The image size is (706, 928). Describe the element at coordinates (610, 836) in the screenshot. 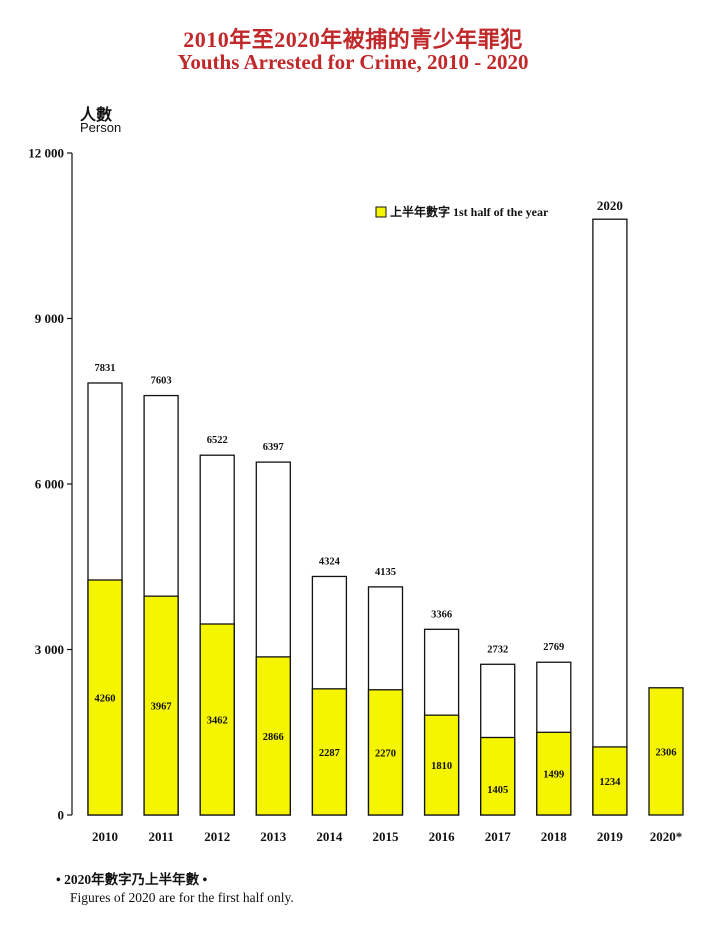

I see `x-tick-label: 2019` at that location.